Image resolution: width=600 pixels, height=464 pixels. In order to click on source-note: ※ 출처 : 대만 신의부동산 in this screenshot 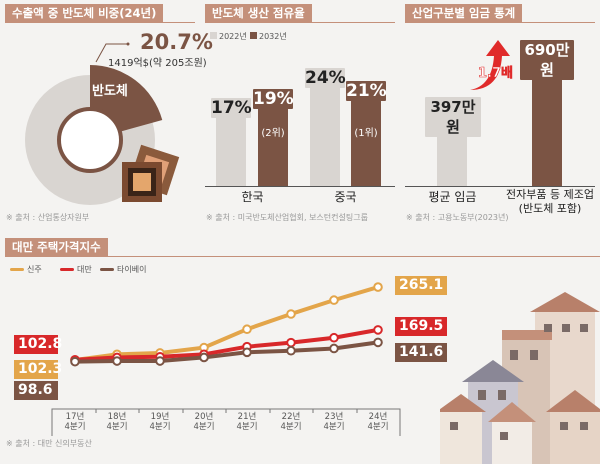, I will do `click(49, 443)`.